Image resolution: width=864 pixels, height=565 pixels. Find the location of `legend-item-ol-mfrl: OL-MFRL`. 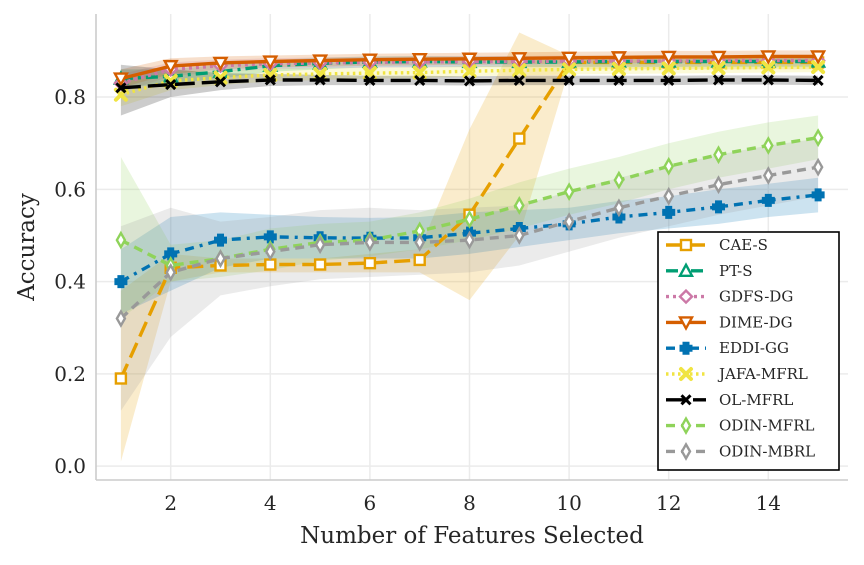

legend-item-ol-mfrl: OL-MFRL is located at coordinates (729, 400).